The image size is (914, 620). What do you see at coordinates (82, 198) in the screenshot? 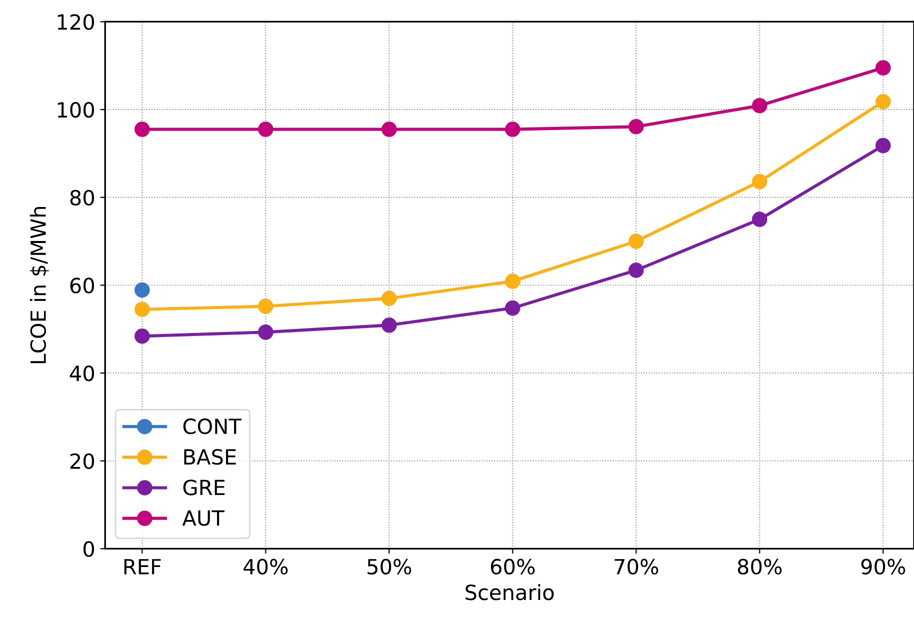
I see `y-tick-label: 80` at bounding box center [82, 198].